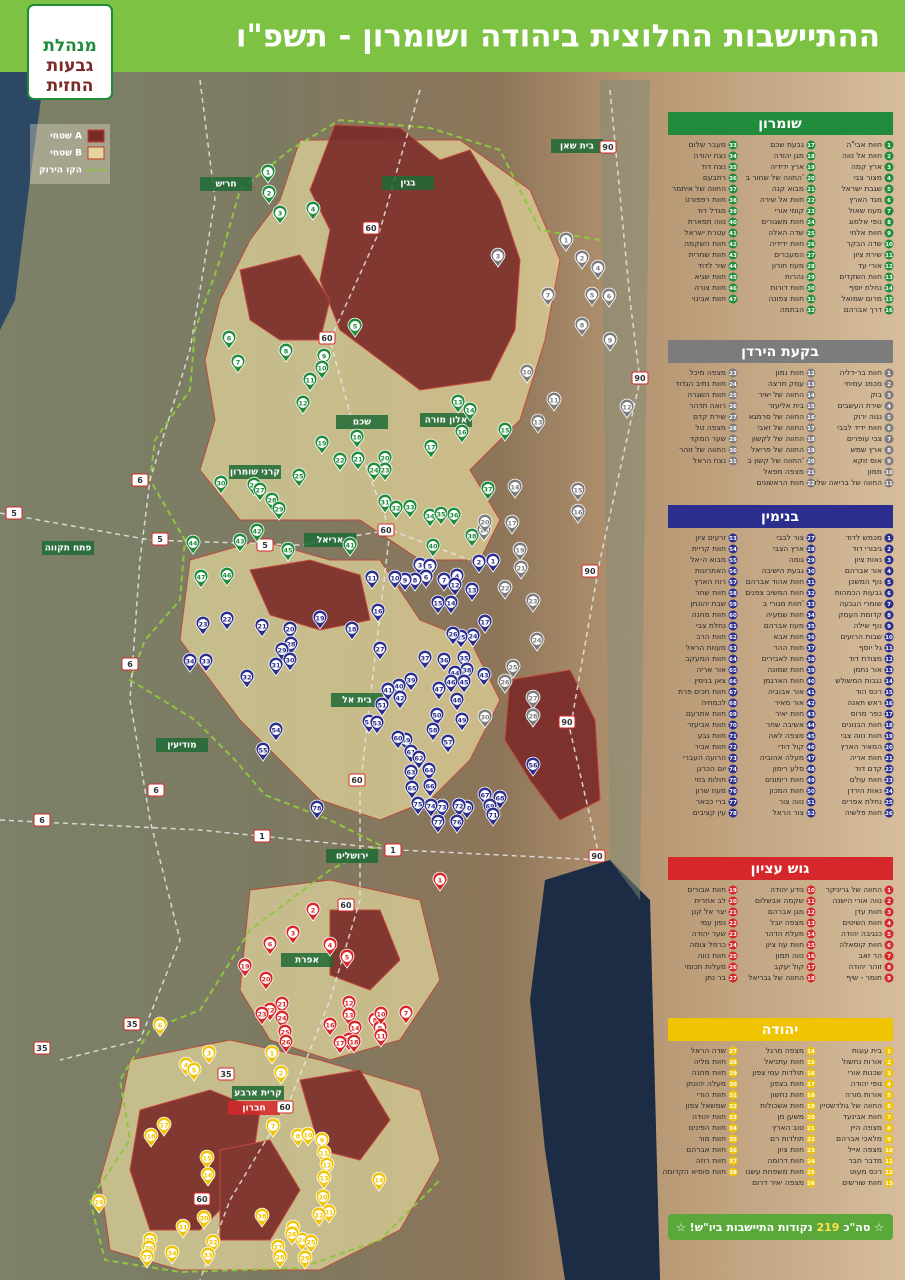 Image resolution: width=905 pixels, height=1280 pixels. Describe the element at coordinates (710, 287) in the screenshot. I see `item-name: חוות צורה` at that location.